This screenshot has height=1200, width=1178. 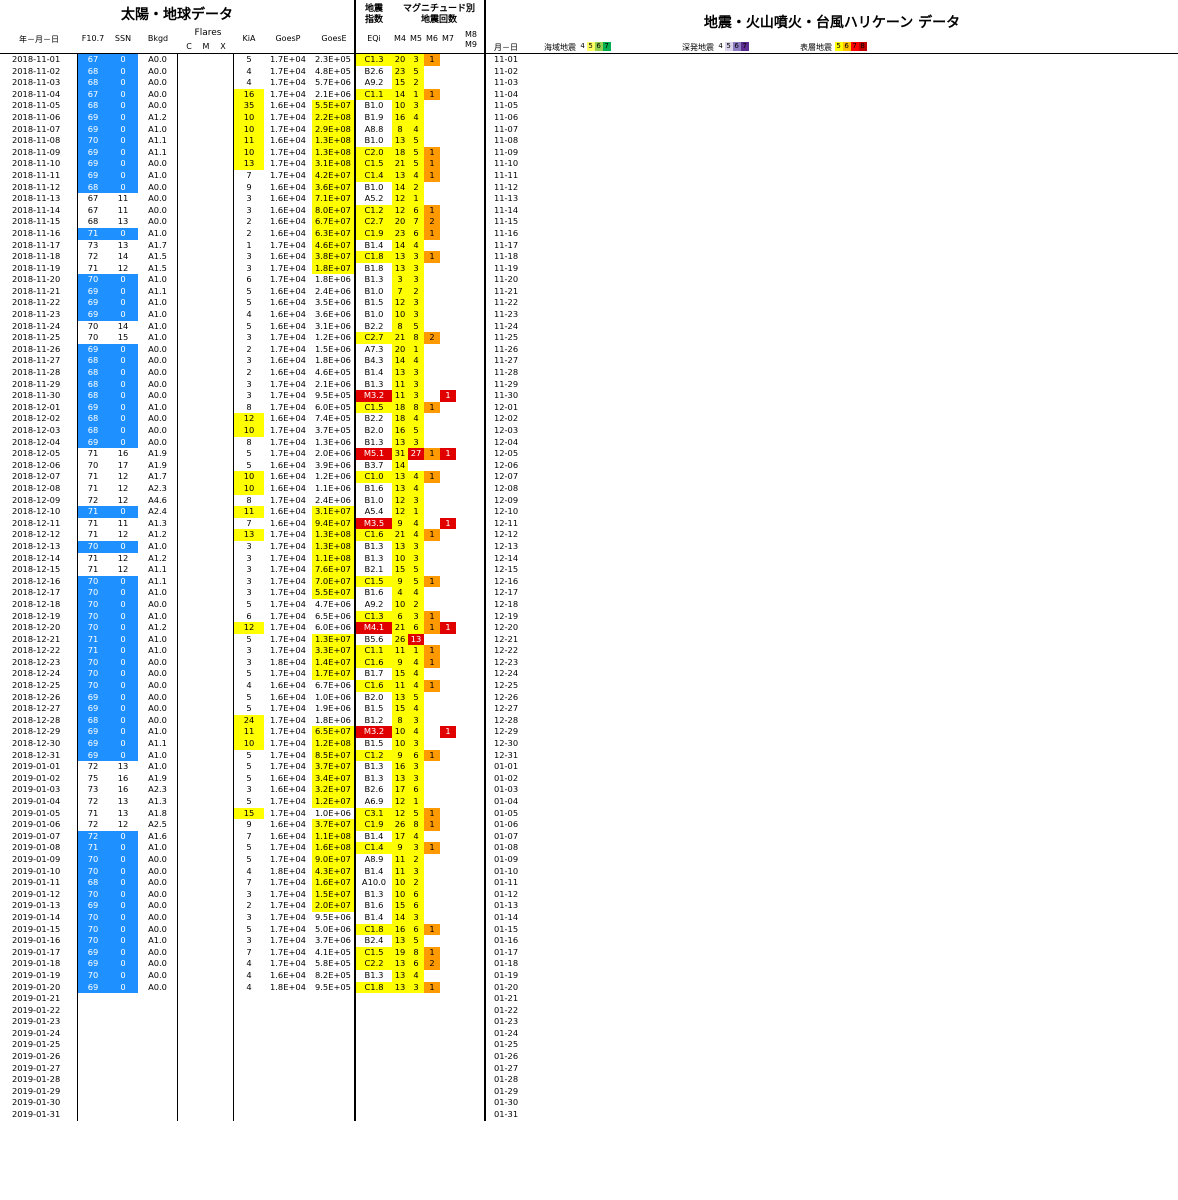 What do you see at coordinates (93, 952) in the screenshot?
I see `cell-f107: 69` at bounding box center [93, 952].